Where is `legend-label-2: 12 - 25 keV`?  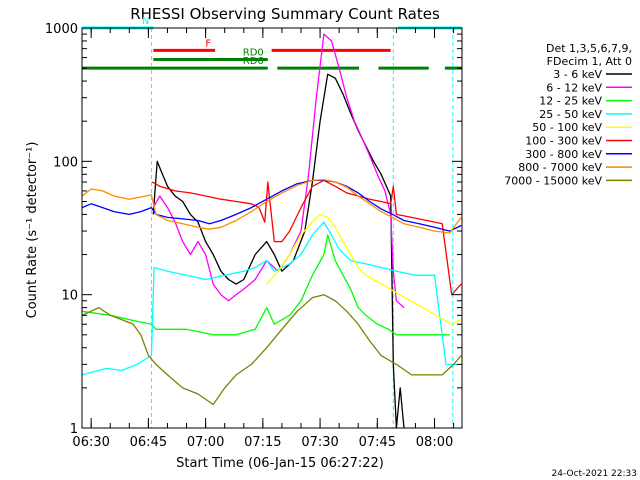 legend-label-2: 12 - 25 keV is located at coordinates (570, 101).